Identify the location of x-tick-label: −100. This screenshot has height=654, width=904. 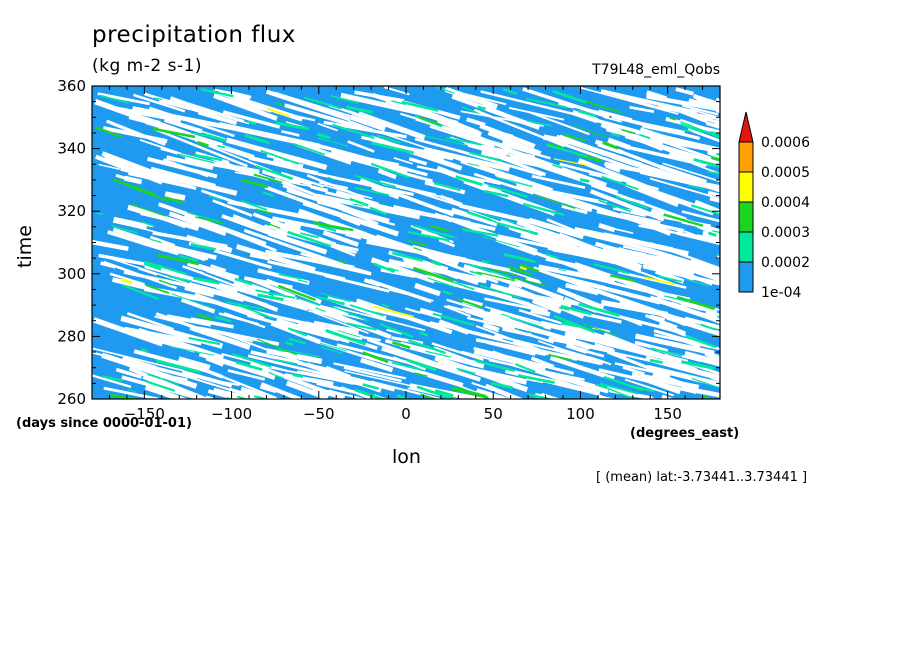
(231, 414).